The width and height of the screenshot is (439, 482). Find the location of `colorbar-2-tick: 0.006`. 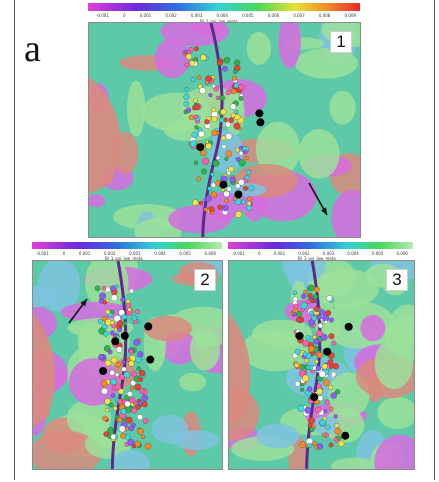

colorbar-2-tick: 0.006 is located at coordinates (210, 253).